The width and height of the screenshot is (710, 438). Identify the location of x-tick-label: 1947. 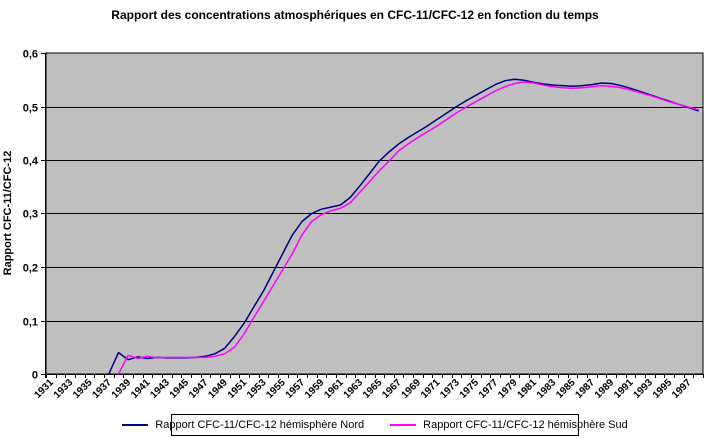
(199, 389).